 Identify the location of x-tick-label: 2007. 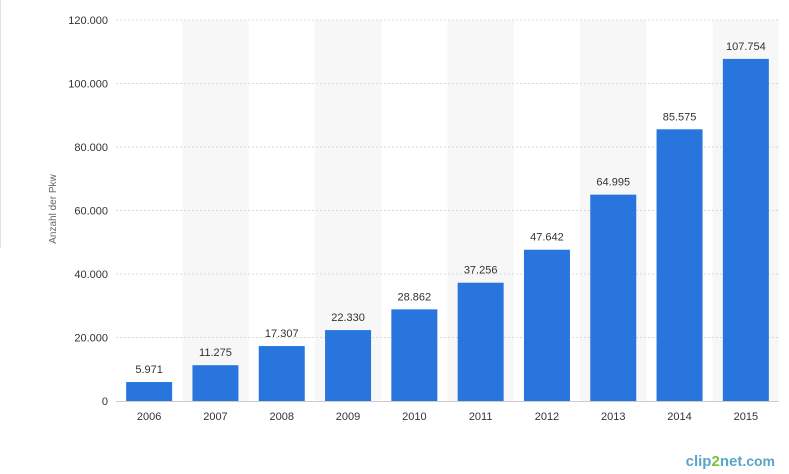
(215, 417).